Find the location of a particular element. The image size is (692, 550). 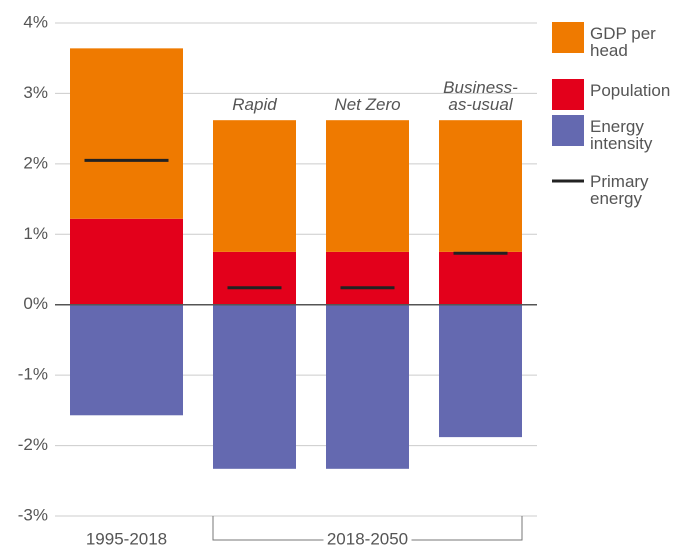

y-tick-label: 1% is located at coordinates (35, 233).